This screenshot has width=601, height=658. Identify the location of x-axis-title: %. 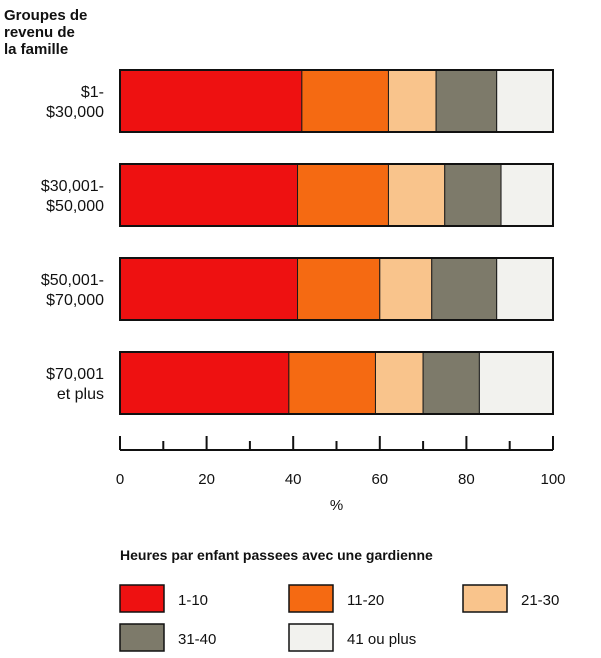
(336, 505).